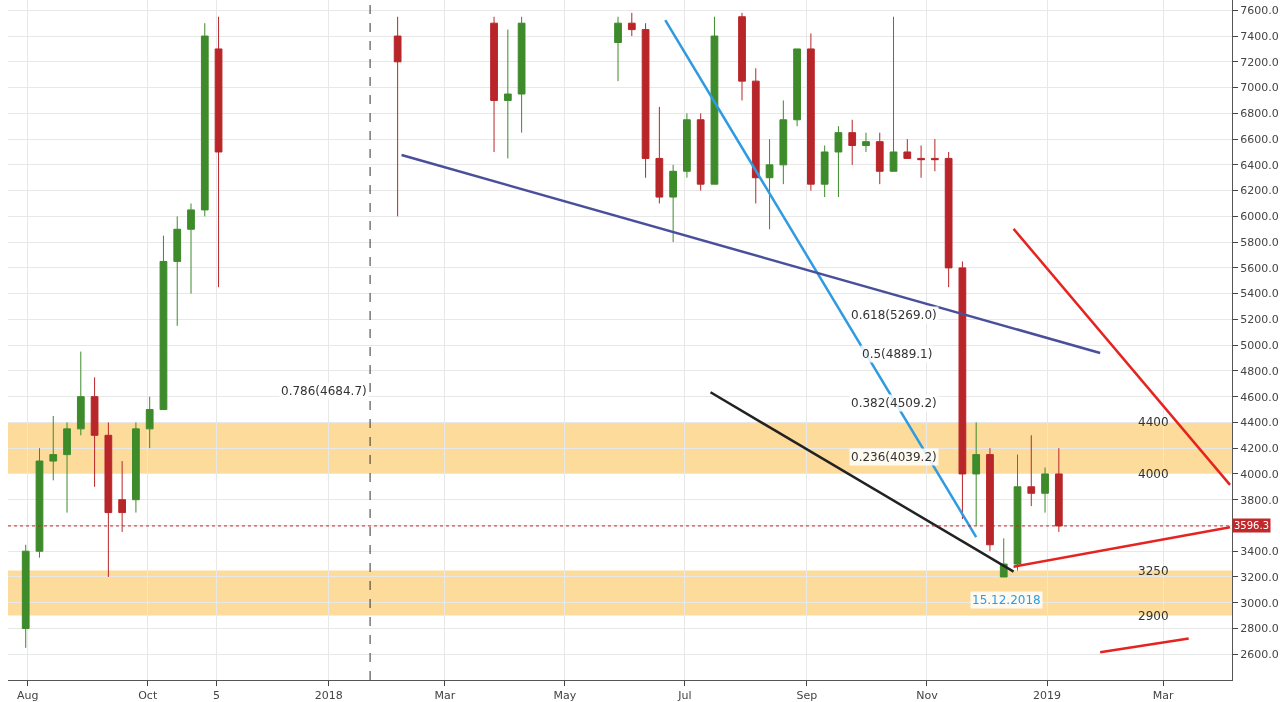 Image resolution: width=1280 pixels, height=702 pixels. Describe the element at coordinates (1259, 88) in the screenshot. I see `y-tick-label: 7000.0` at that location.